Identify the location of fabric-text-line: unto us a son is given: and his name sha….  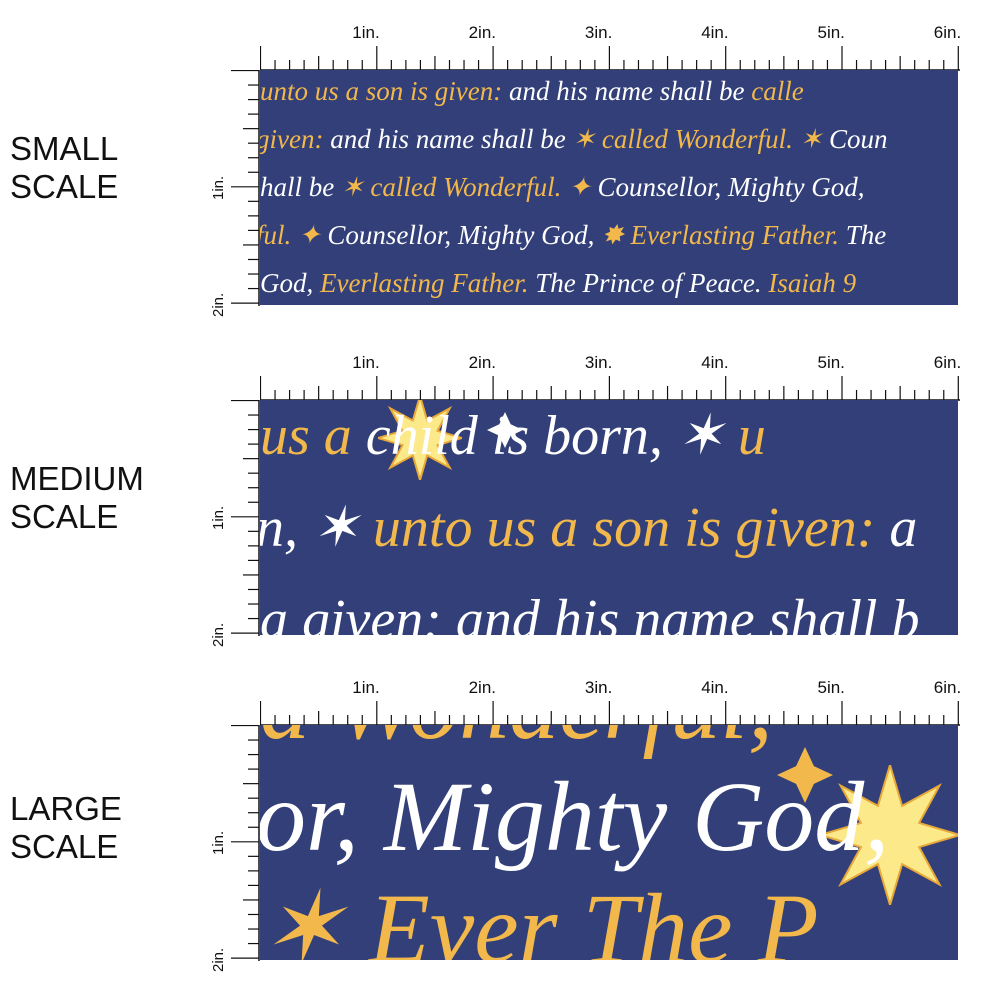
(532, 91).